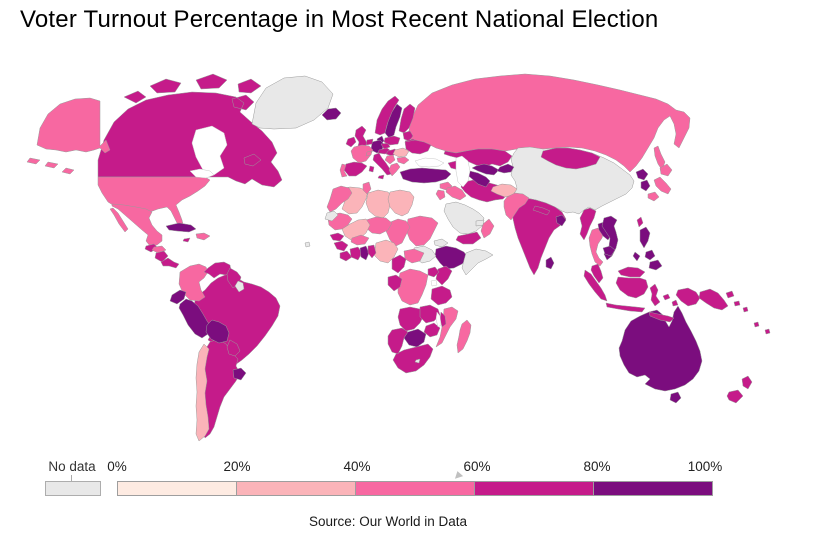  Describe the element at coordinates (640, 222) in the screenshot. I see `country-taiwan` at that location.